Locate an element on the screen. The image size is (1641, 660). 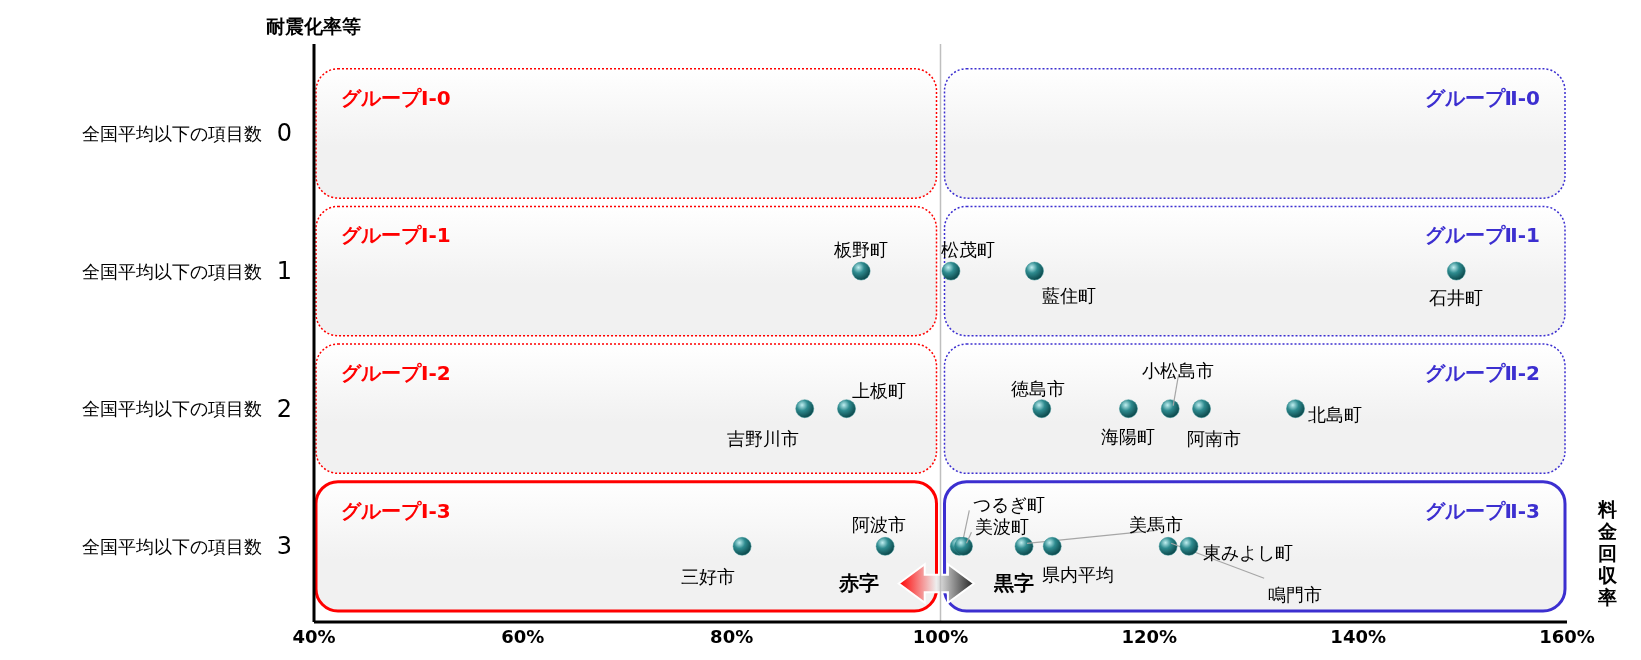
annotation: グループⅡ-1 is located at coordinates (1482, 235).